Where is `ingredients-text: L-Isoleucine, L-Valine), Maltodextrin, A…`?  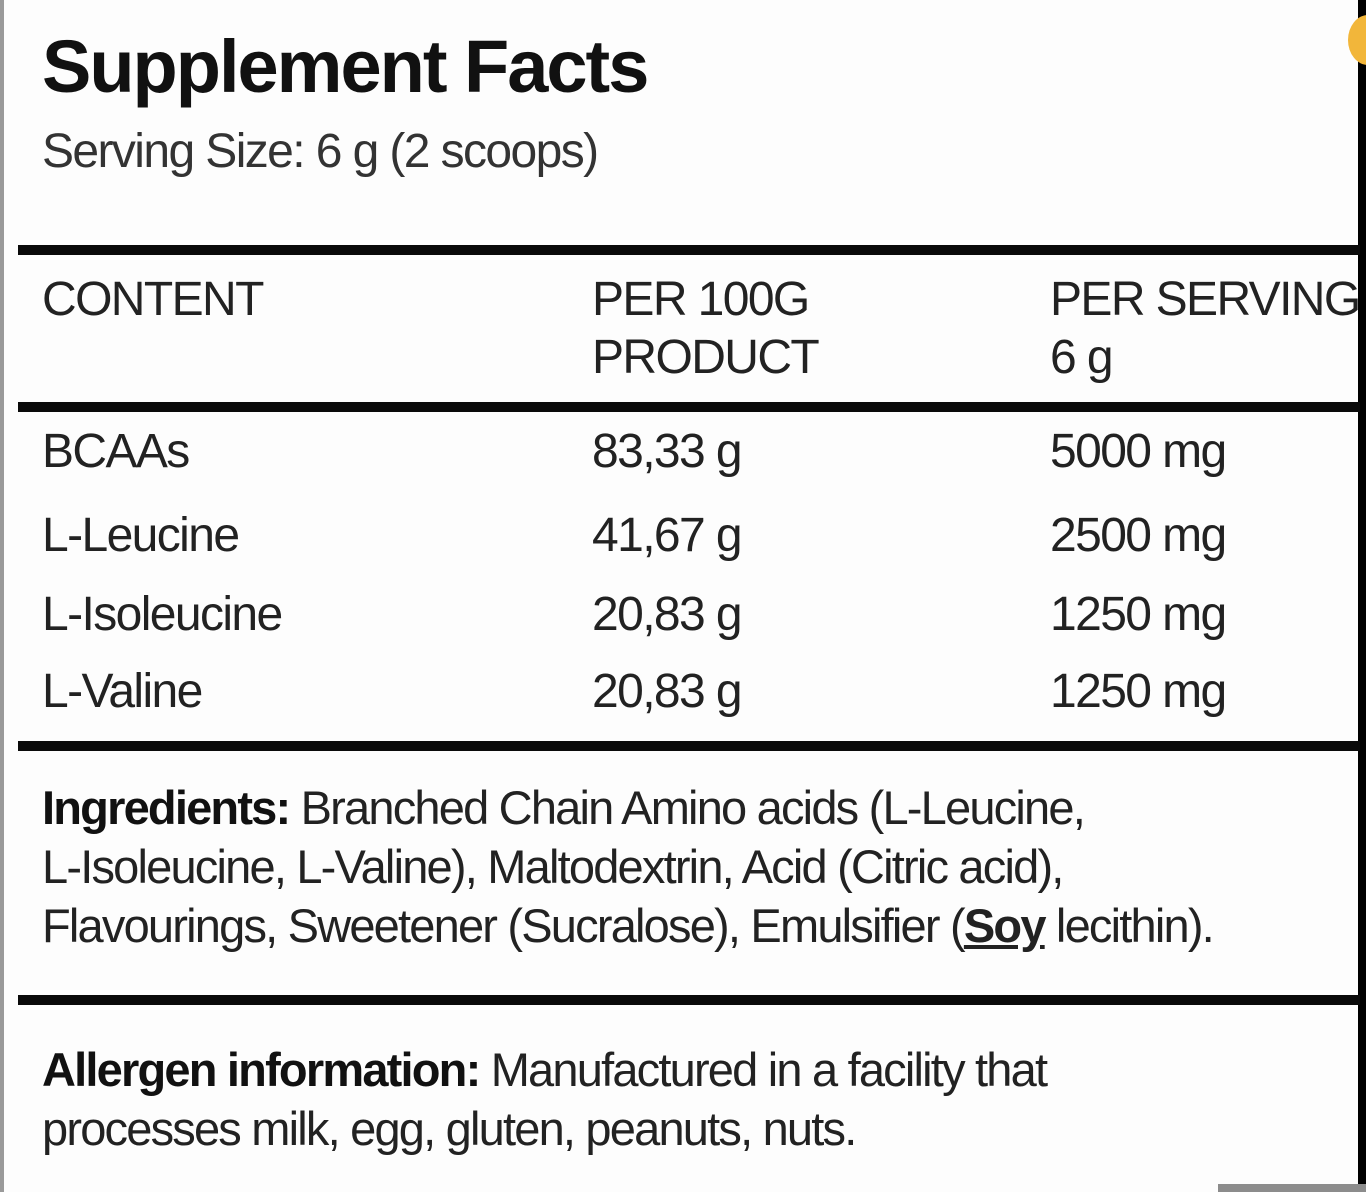 ingredients-text: L-Isoleucine, L-Valine), Maltodextrin, A… is located at coordinates (553, 866).